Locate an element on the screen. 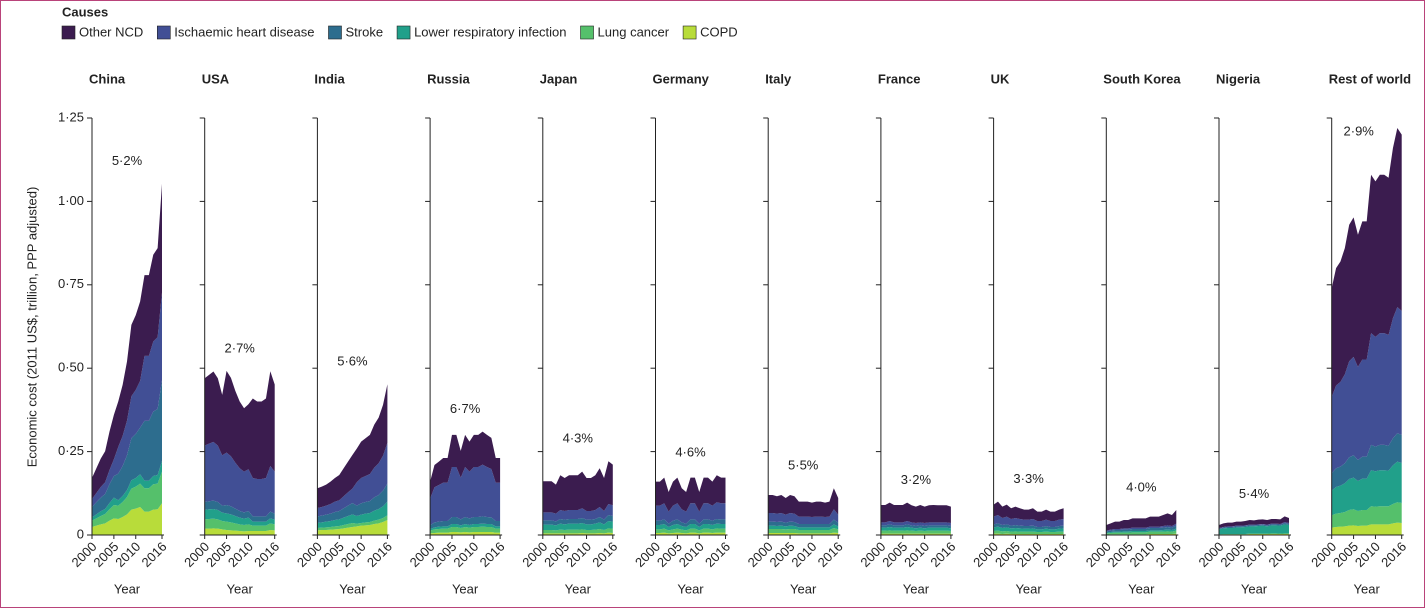 This screenshot has width=1425, height=608. panel-title: Nigeria is located at coordinates (1238, 78).